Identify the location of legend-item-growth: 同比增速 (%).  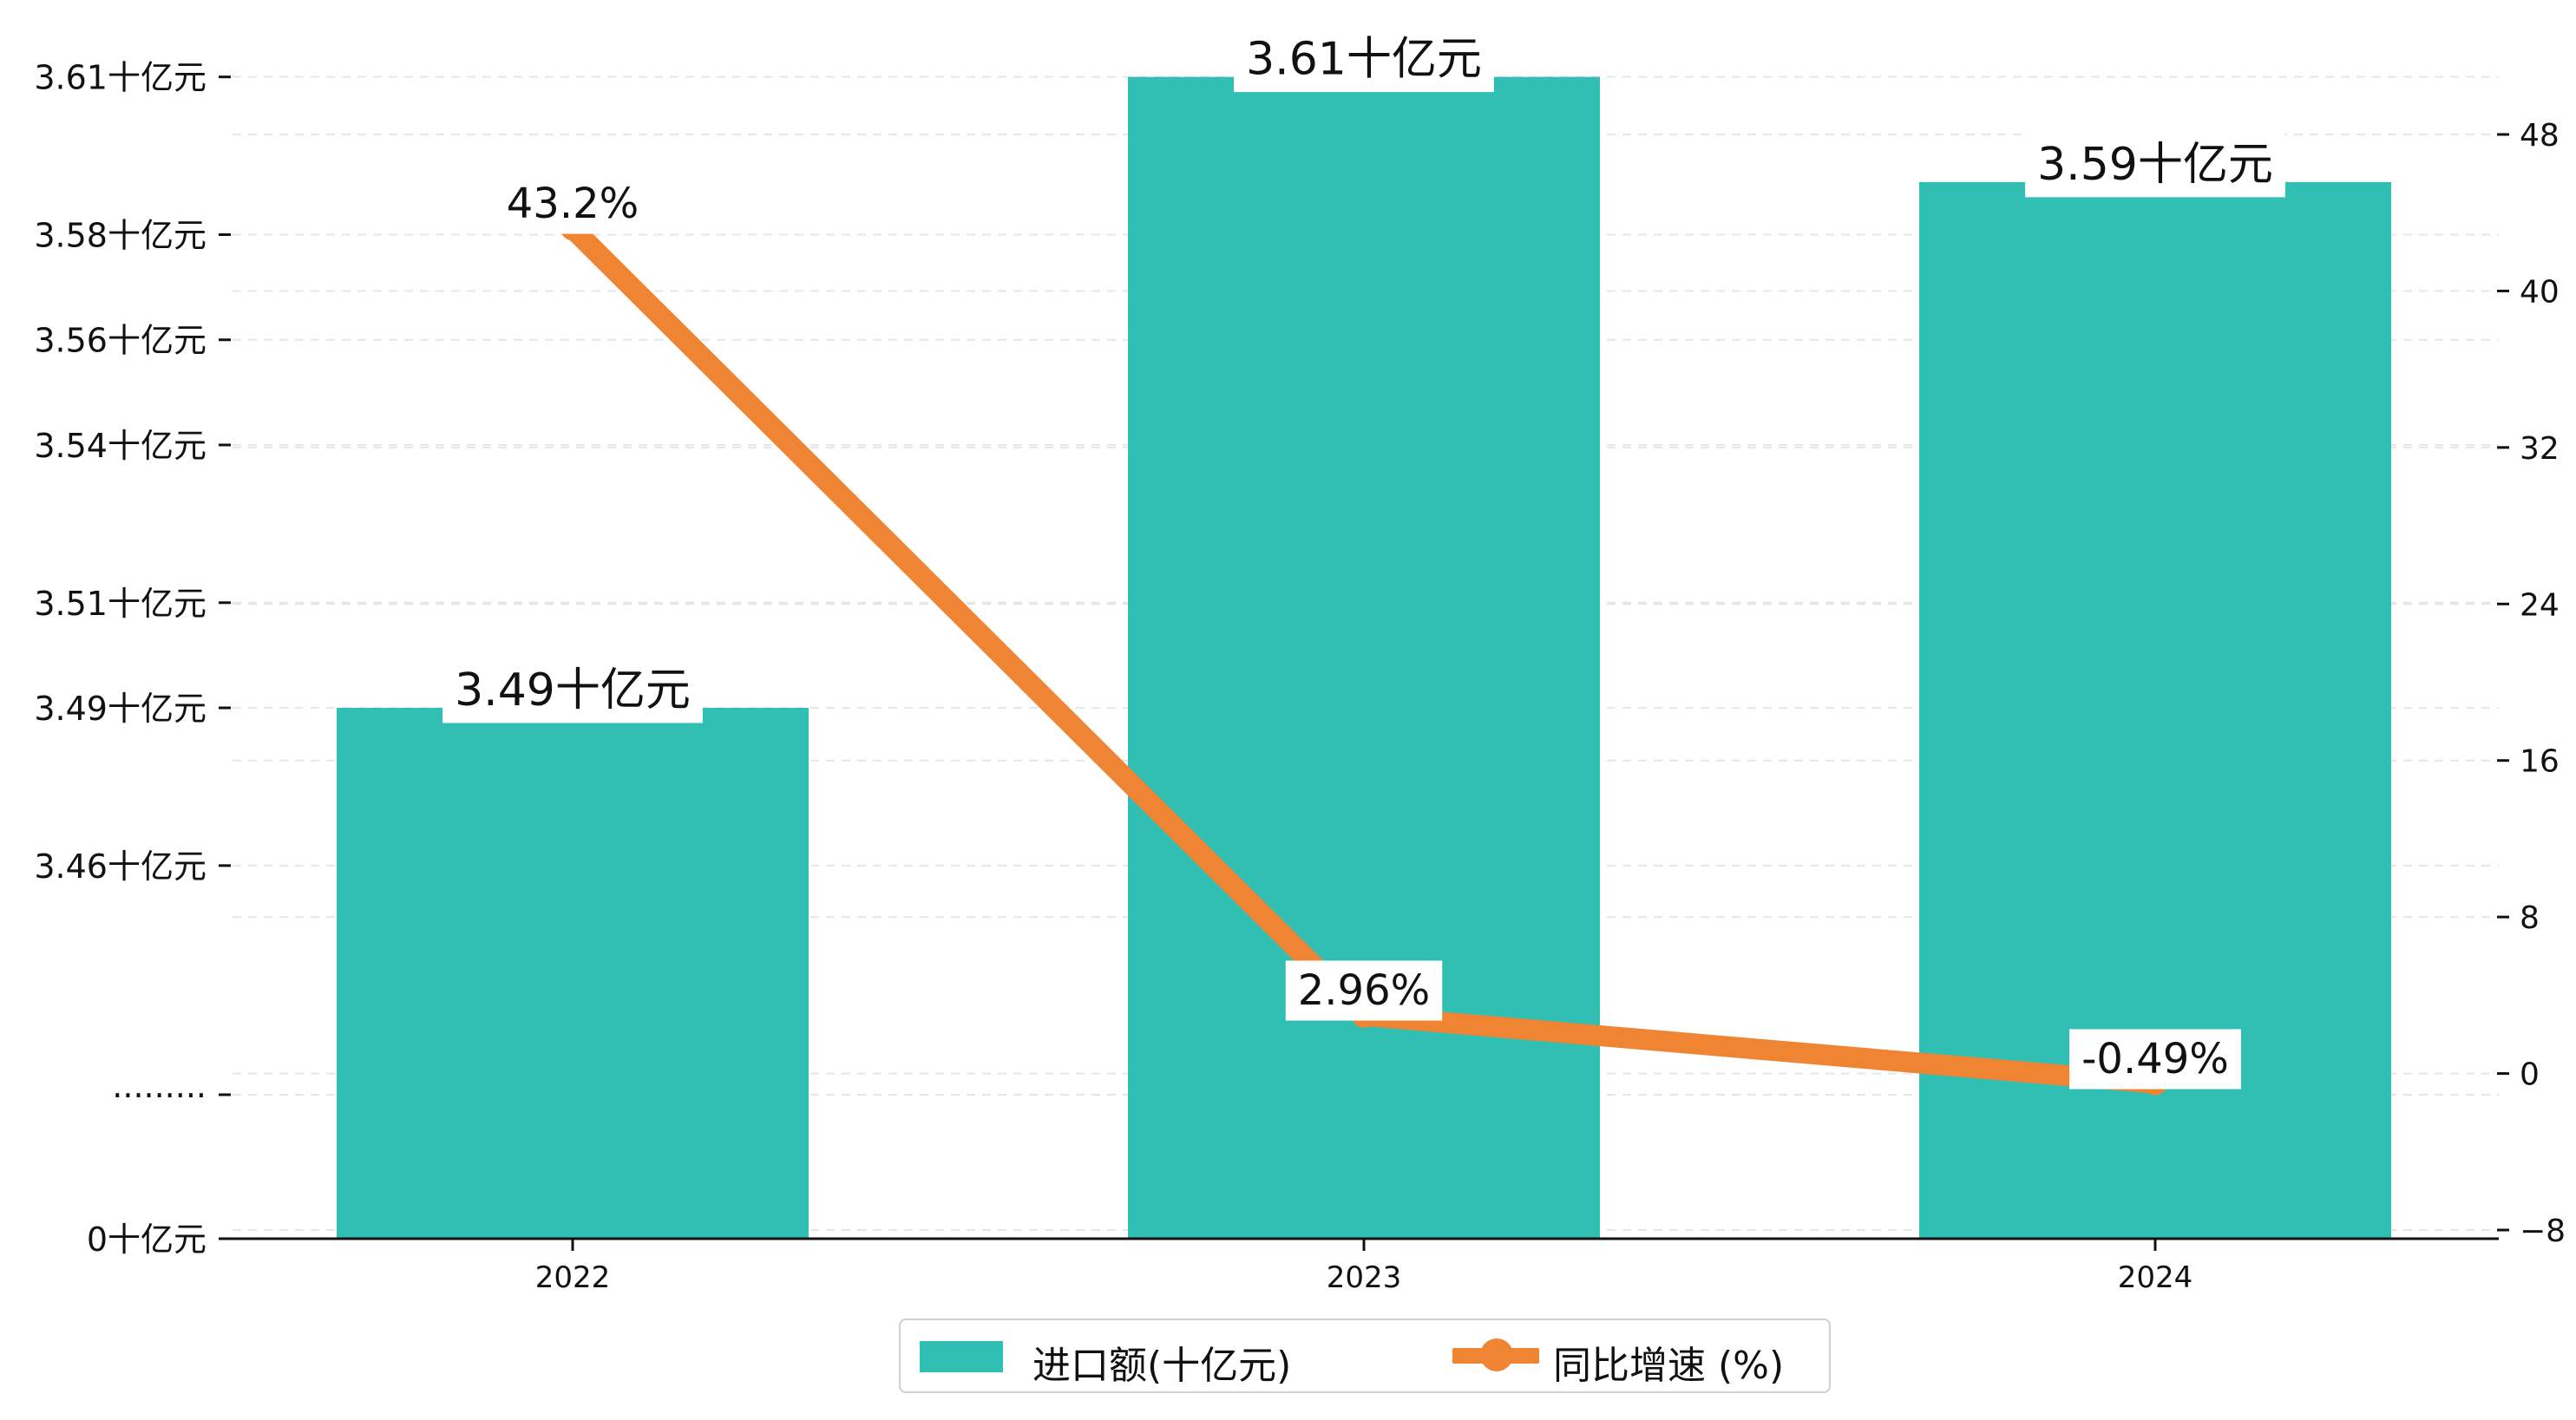
(1365, 1355).